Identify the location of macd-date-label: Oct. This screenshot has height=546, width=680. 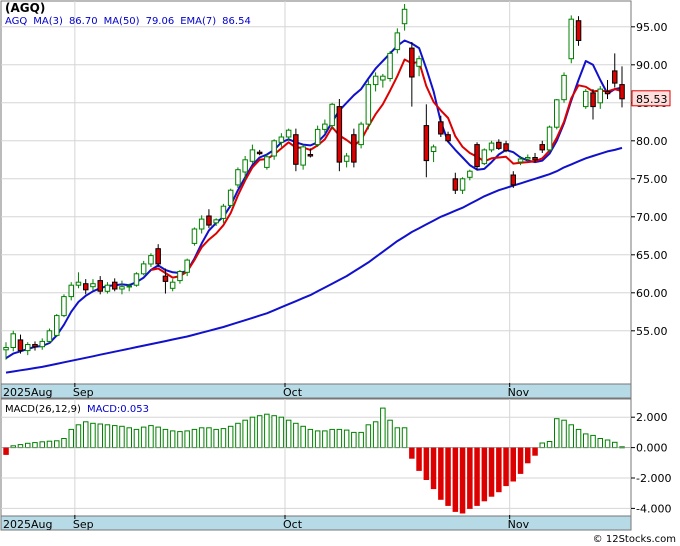
(293, 524).